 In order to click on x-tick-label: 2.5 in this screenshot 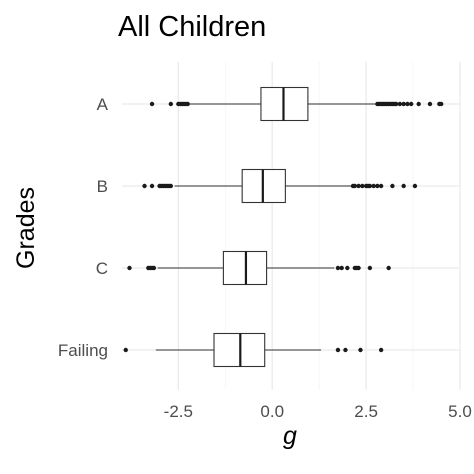, I will do `click(366, 411)`.